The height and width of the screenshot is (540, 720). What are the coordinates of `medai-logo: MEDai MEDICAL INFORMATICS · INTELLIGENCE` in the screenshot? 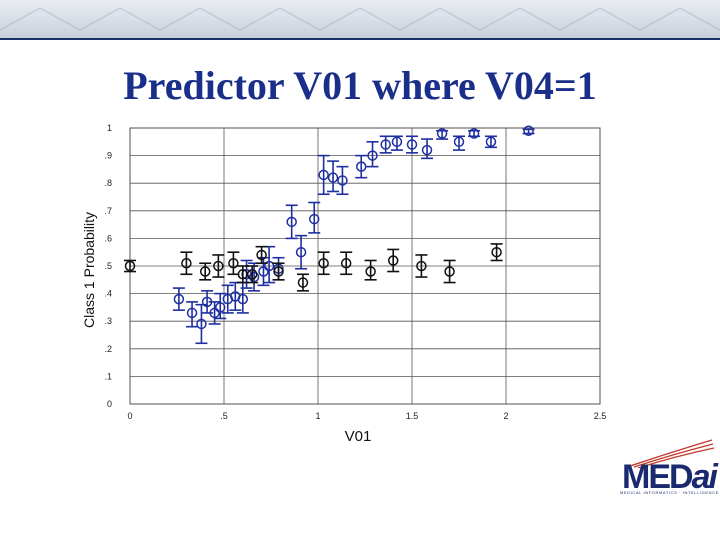 It's located at (665, 488).